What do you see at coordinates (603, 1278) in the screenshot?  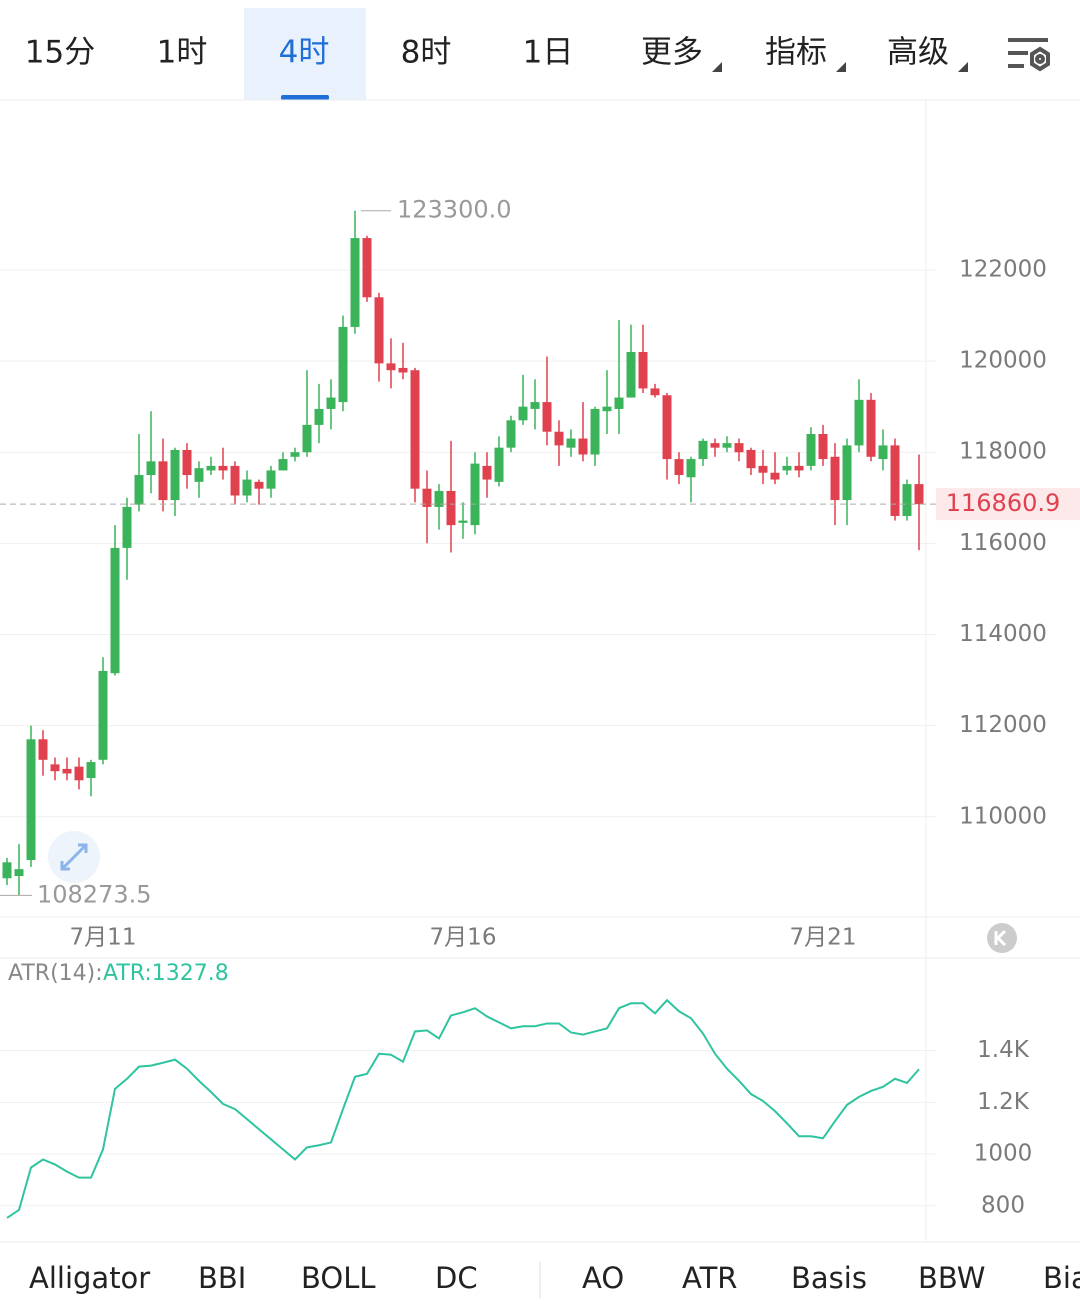 I see `indicator-tab: AO` at bounding box center [603, 1278].